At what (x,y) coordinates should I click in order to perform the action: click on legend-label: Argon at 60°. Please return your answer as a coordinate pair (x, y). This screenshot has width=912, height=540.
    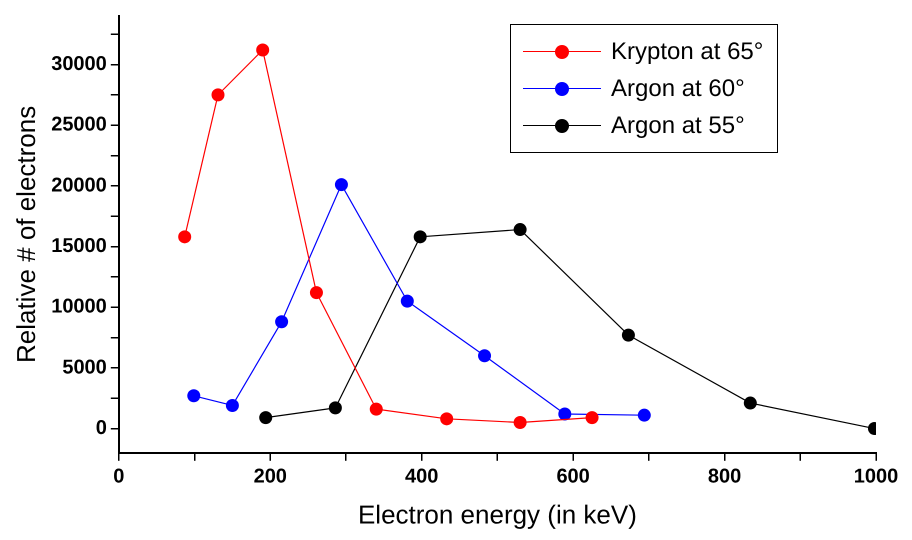
    Looking at the image, I should click on (678, 88).